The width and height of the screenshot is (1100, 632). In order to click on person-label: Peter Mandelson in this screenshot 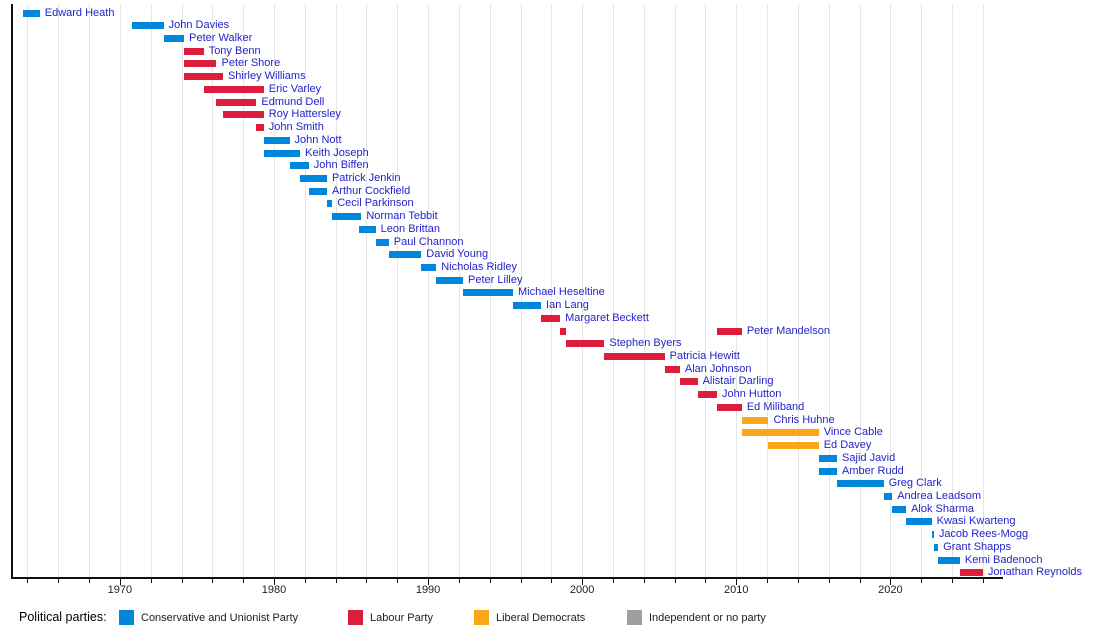, I will do `click(788, 330)`.